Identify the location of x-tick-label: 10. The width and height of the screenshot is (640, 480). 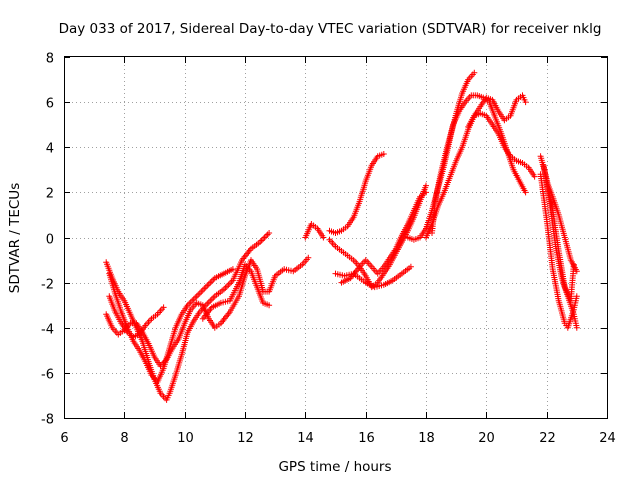
(185, 438).